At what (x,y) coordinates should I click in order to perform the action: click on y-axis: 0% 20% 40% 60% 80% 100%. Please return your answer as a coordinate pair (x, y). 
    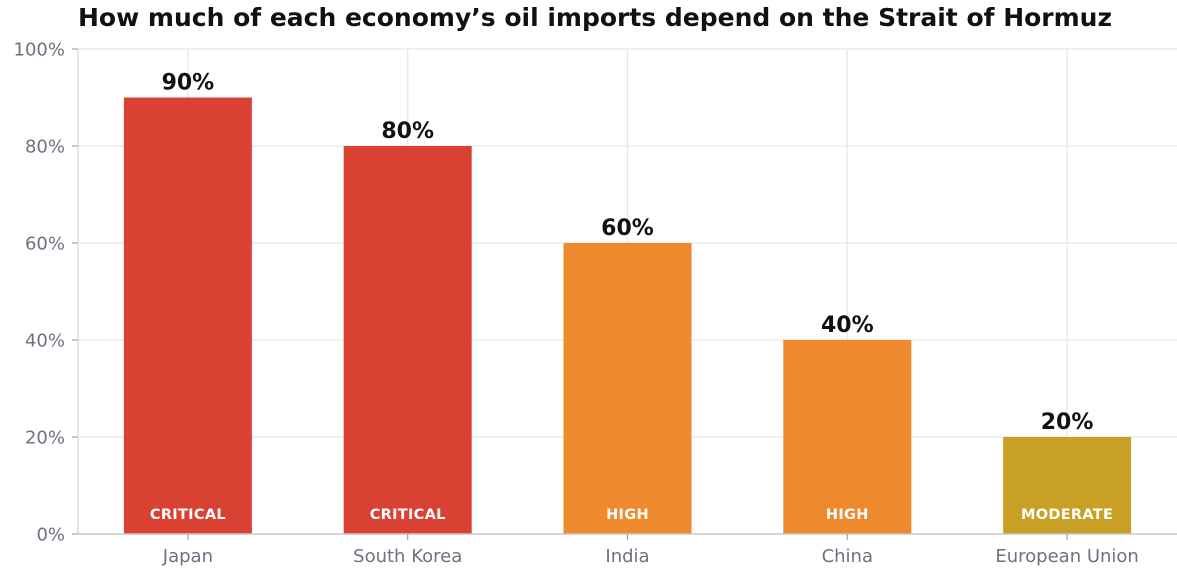
    Looking at the image, I should click on (46, 293).